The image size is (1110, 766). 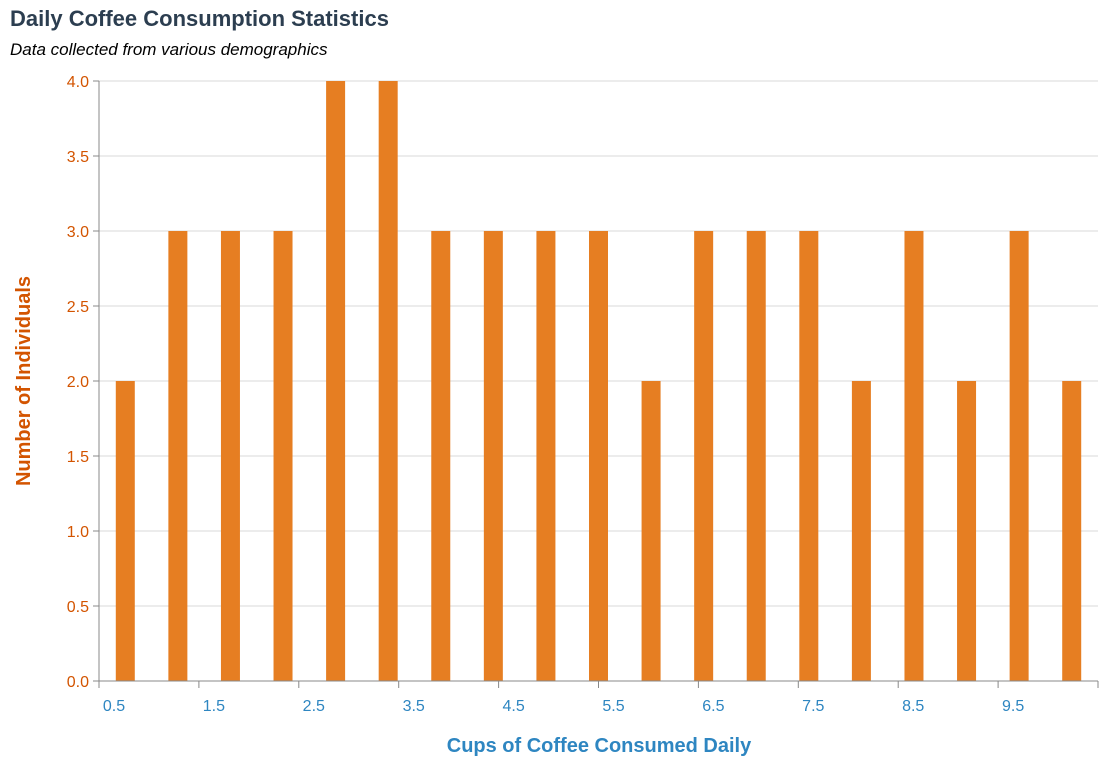 What do you see at coordinates (78, 457) in the screenshot?
I see `y-tick-label: 1.5` at bounding box center [78, 457].